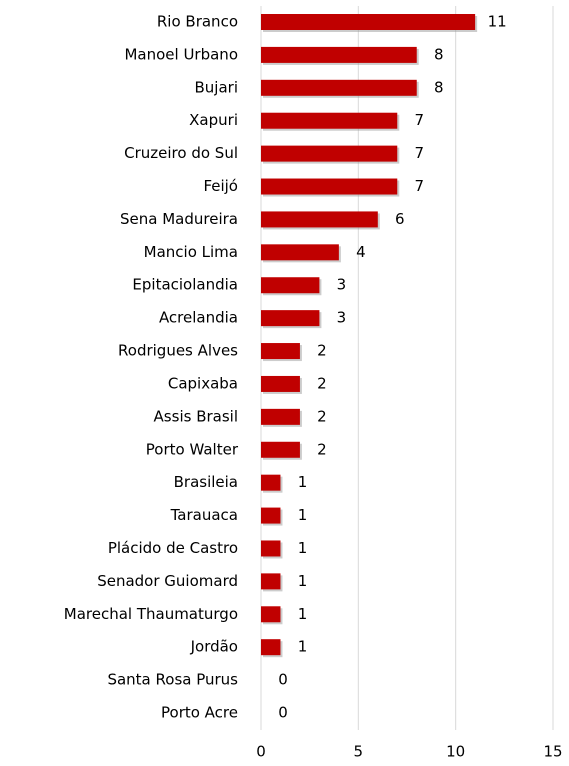 The height and width of the screenshot is (766, 569). I want to click on y-tick-label: Mancio Lima, so click(191, 252).